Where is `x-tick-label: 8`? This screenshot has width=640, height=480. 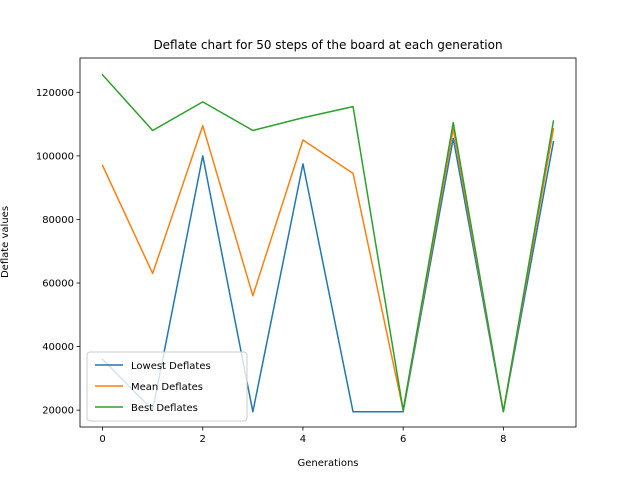
x-tick-label: 8 is located at coordinates (503, 439).